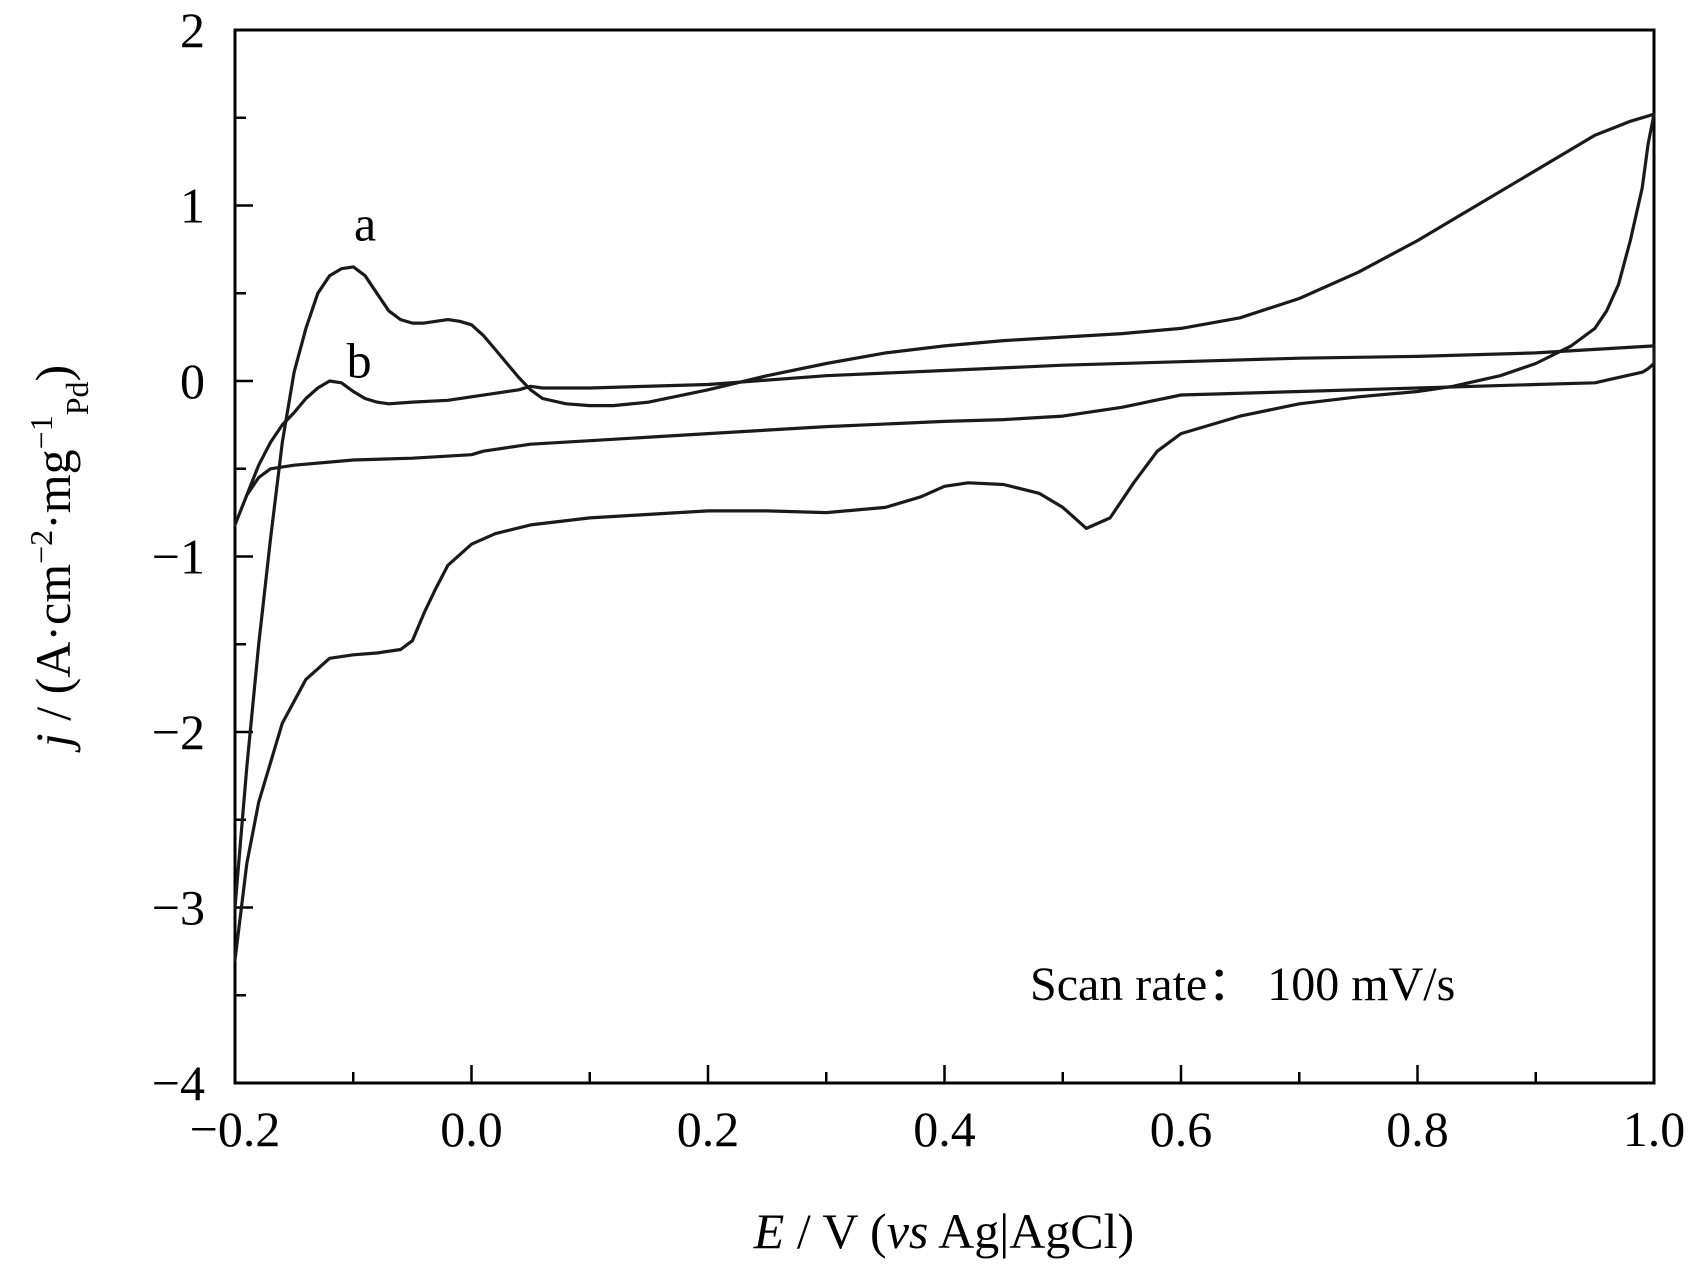  I want to click on y-tick-label: −4, so click(178, 1083).